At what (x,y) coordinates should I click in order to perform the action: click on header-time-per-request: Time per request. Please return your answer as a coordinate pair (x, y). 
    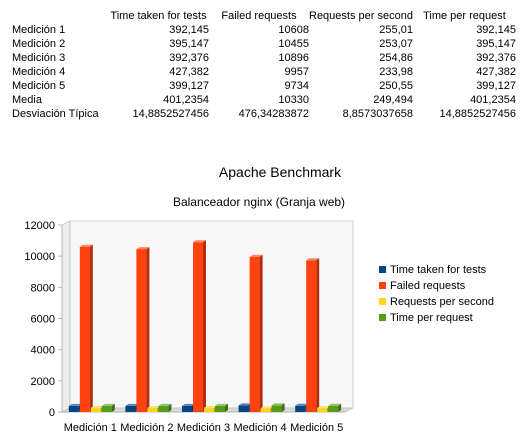
    Looking at the image, I should click on (464, 16).